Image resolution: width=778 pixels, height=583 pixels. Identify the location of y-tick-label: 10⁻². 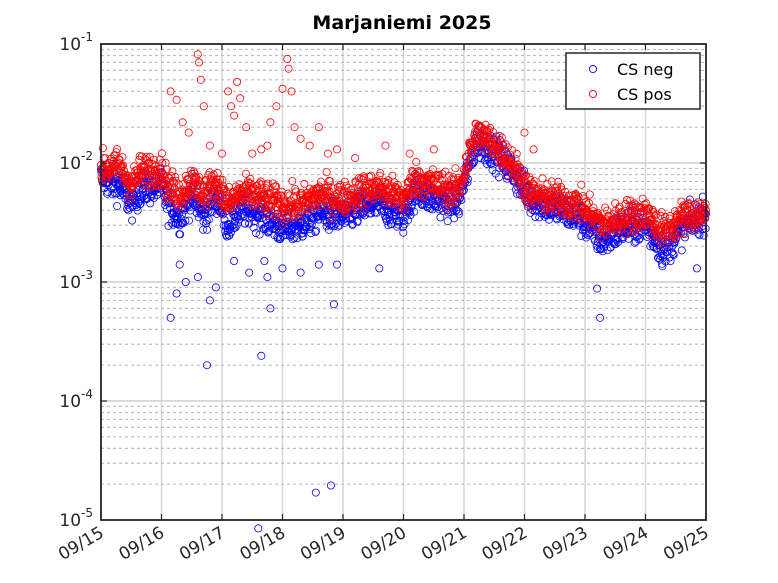
(76, 161).